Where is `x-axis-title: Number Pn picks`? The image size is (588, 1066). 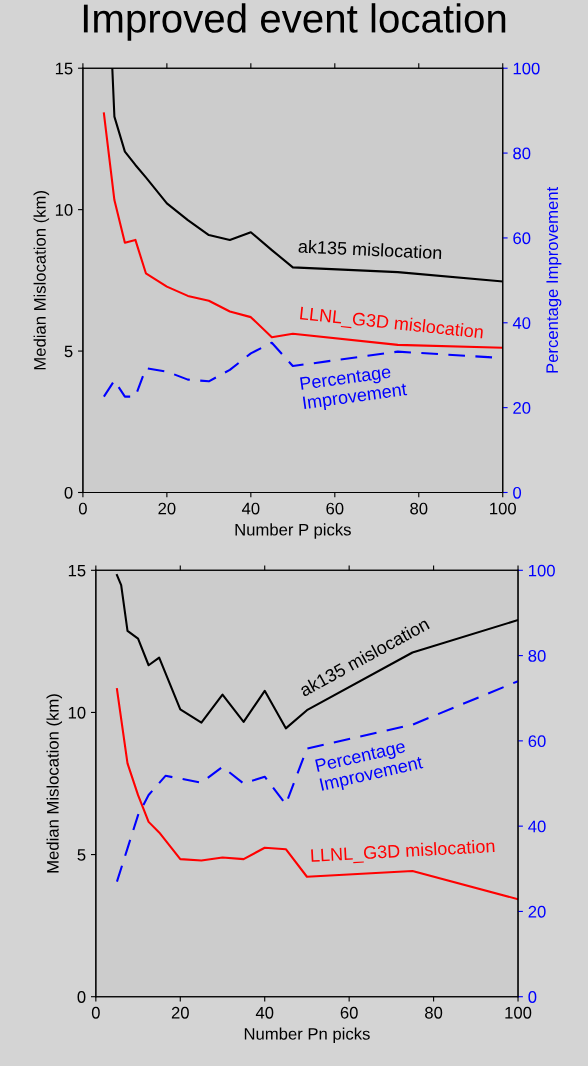
x-axis-title: Number Pn picks is located at coordinates (307, 1035).